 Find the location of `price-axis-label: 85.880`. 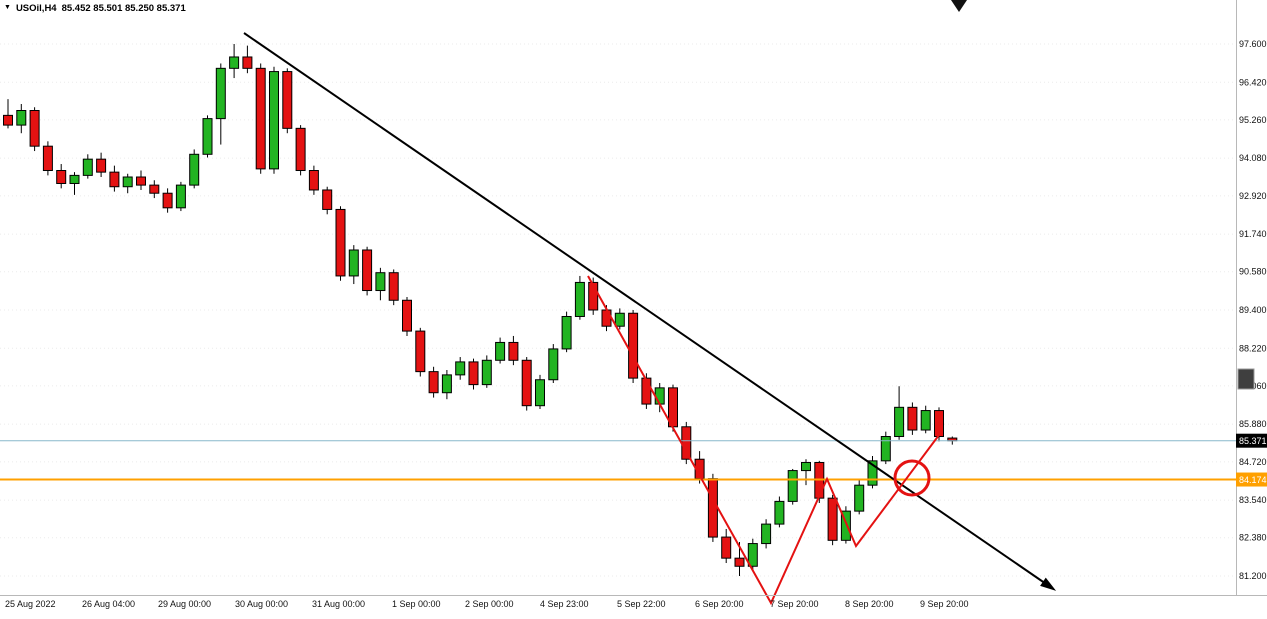

price-axis-label: 85.880 is located at coordinates (1253, 424).